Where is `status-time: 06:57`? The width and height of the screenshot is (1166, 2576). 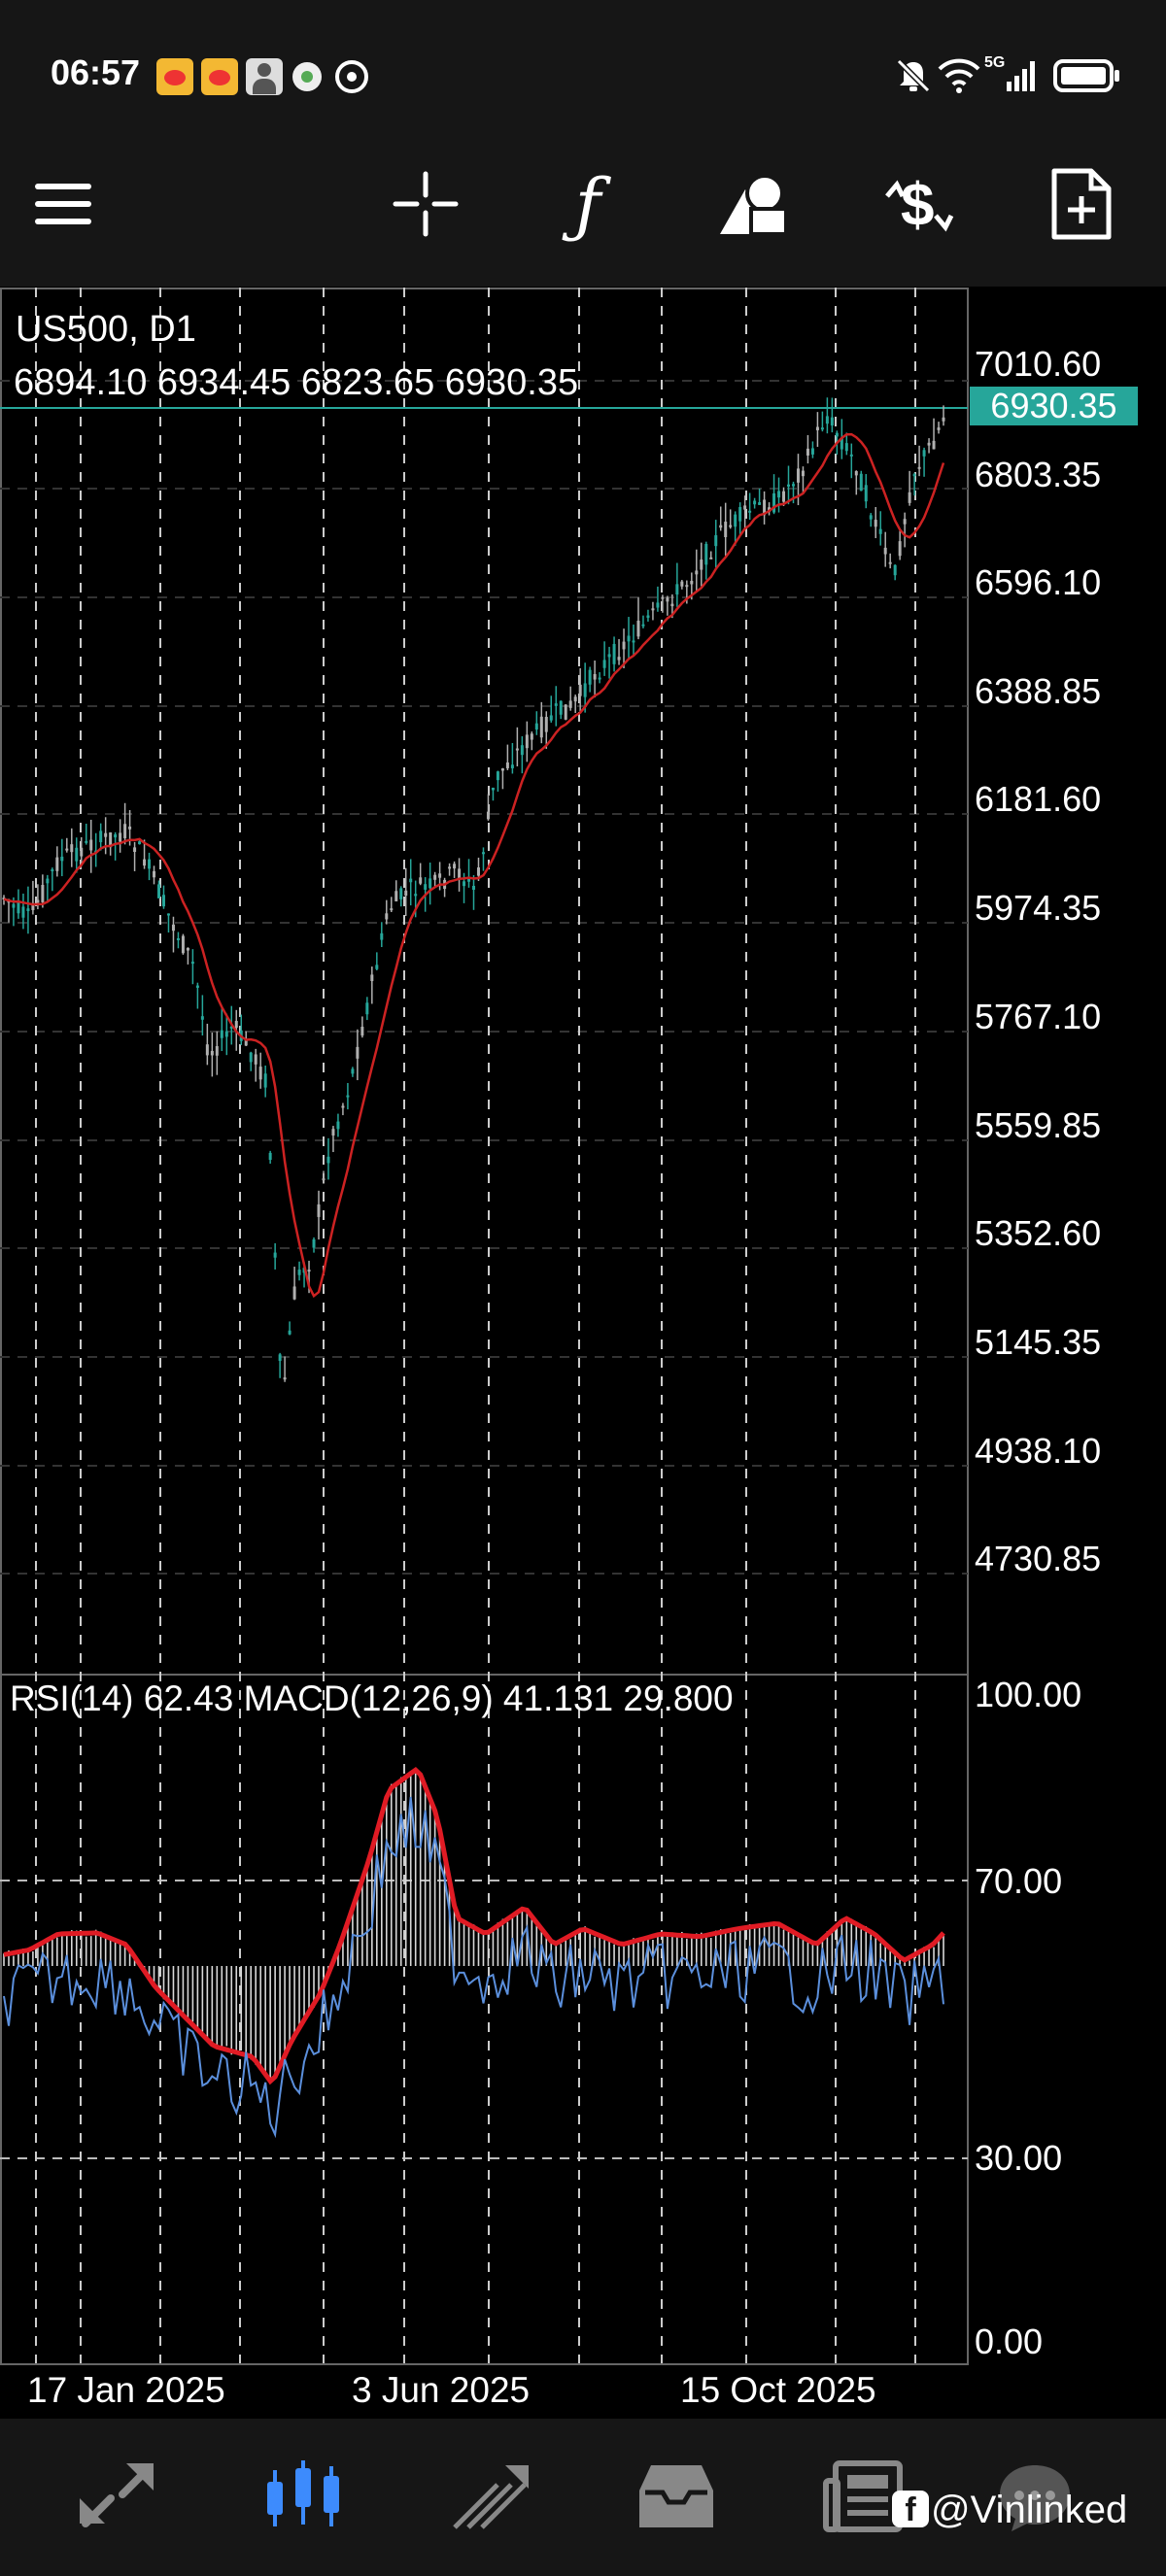 status-time: 06:57 is located at coordinates (96, 72).